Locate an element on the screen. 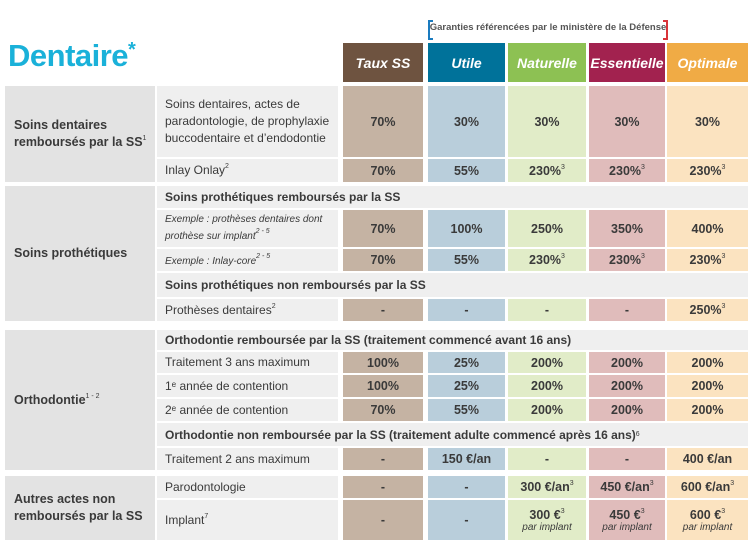 This screenshot has height=547, width=748. subsection-title: Soins prothétiques remboursés par la SS is located at coordinates (452, 197).